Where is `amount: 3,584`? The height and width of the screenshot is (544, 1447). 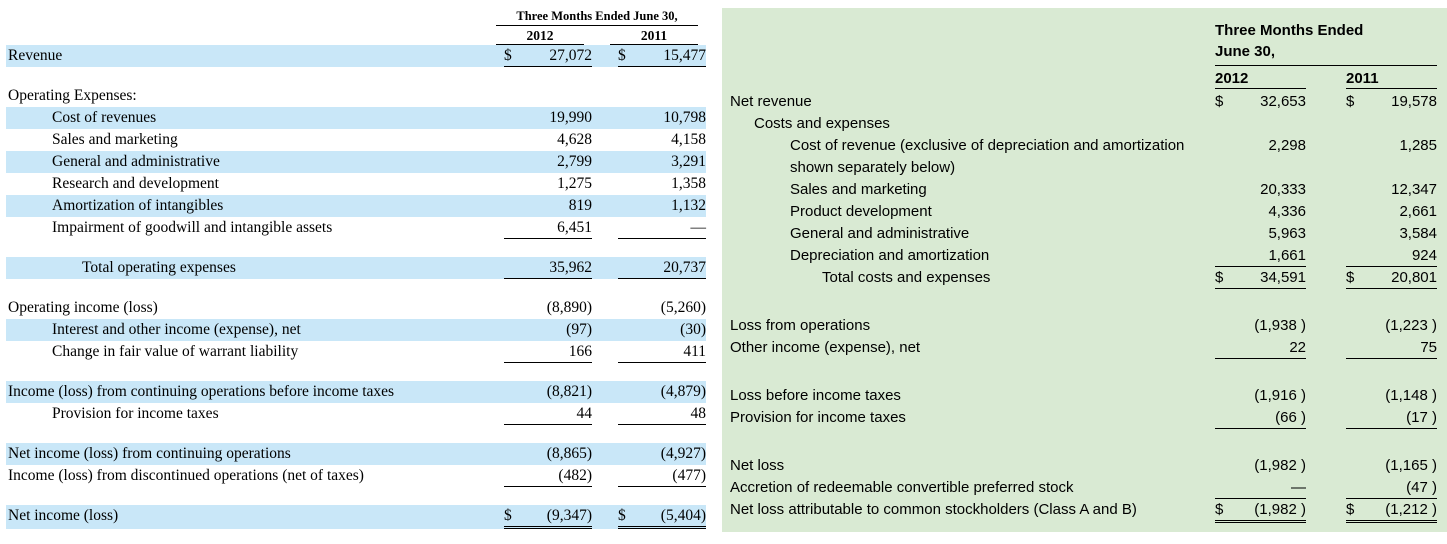 amount: 3,584 is located at coordinates (1418, 233).